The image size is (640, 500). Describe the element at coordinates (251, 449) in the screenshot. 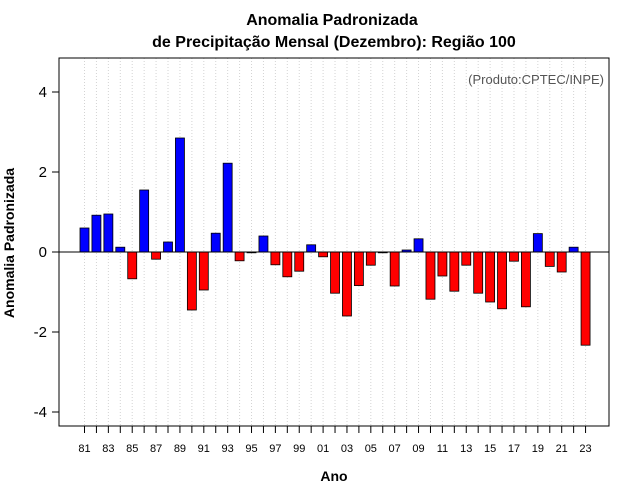

I see `x-tick-label: 95` at that location.